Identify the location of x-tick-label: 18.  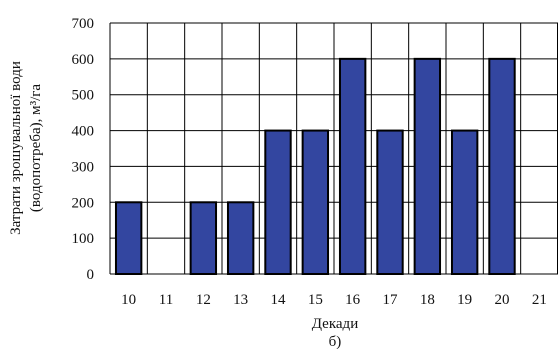
(427, 300).